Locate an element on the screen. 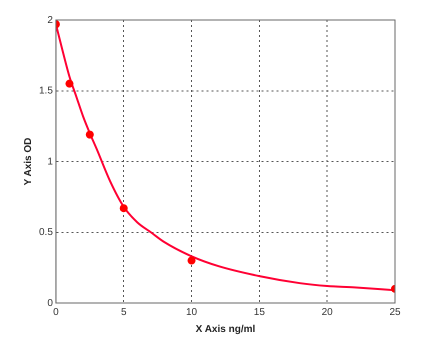 This screenshot has width=423, height=357. x-tick-label: 25 is located at coordinates (395, 312).